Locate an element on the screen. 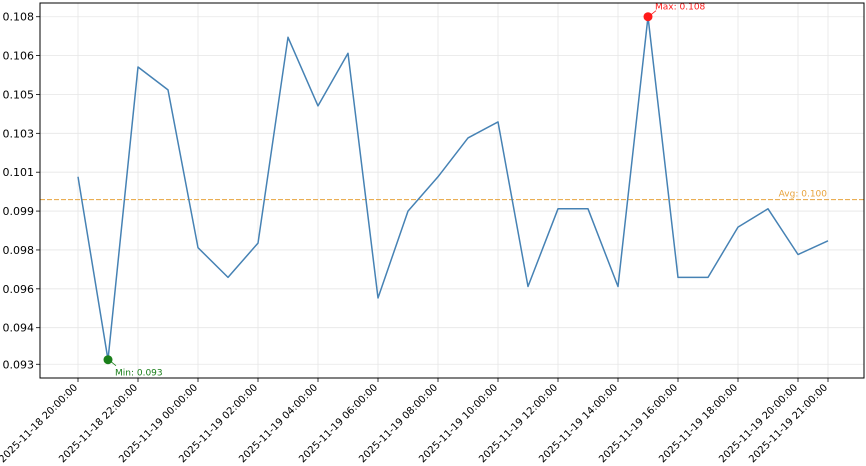 This screenshot has width=866, height=466. y-tick-label: 0.103 is located at coordinates (19, 133).